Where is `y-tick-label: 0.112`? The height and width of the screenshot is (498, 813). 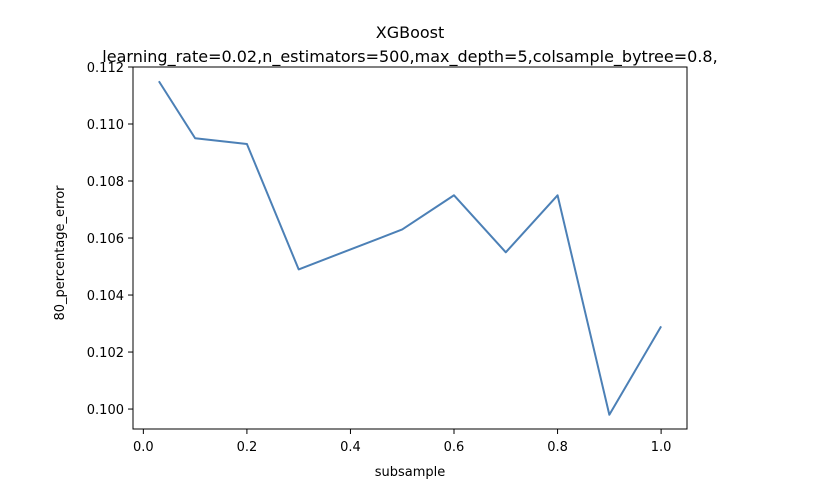
y-tick-label: 0.112 is located at coordinates (105, 68).